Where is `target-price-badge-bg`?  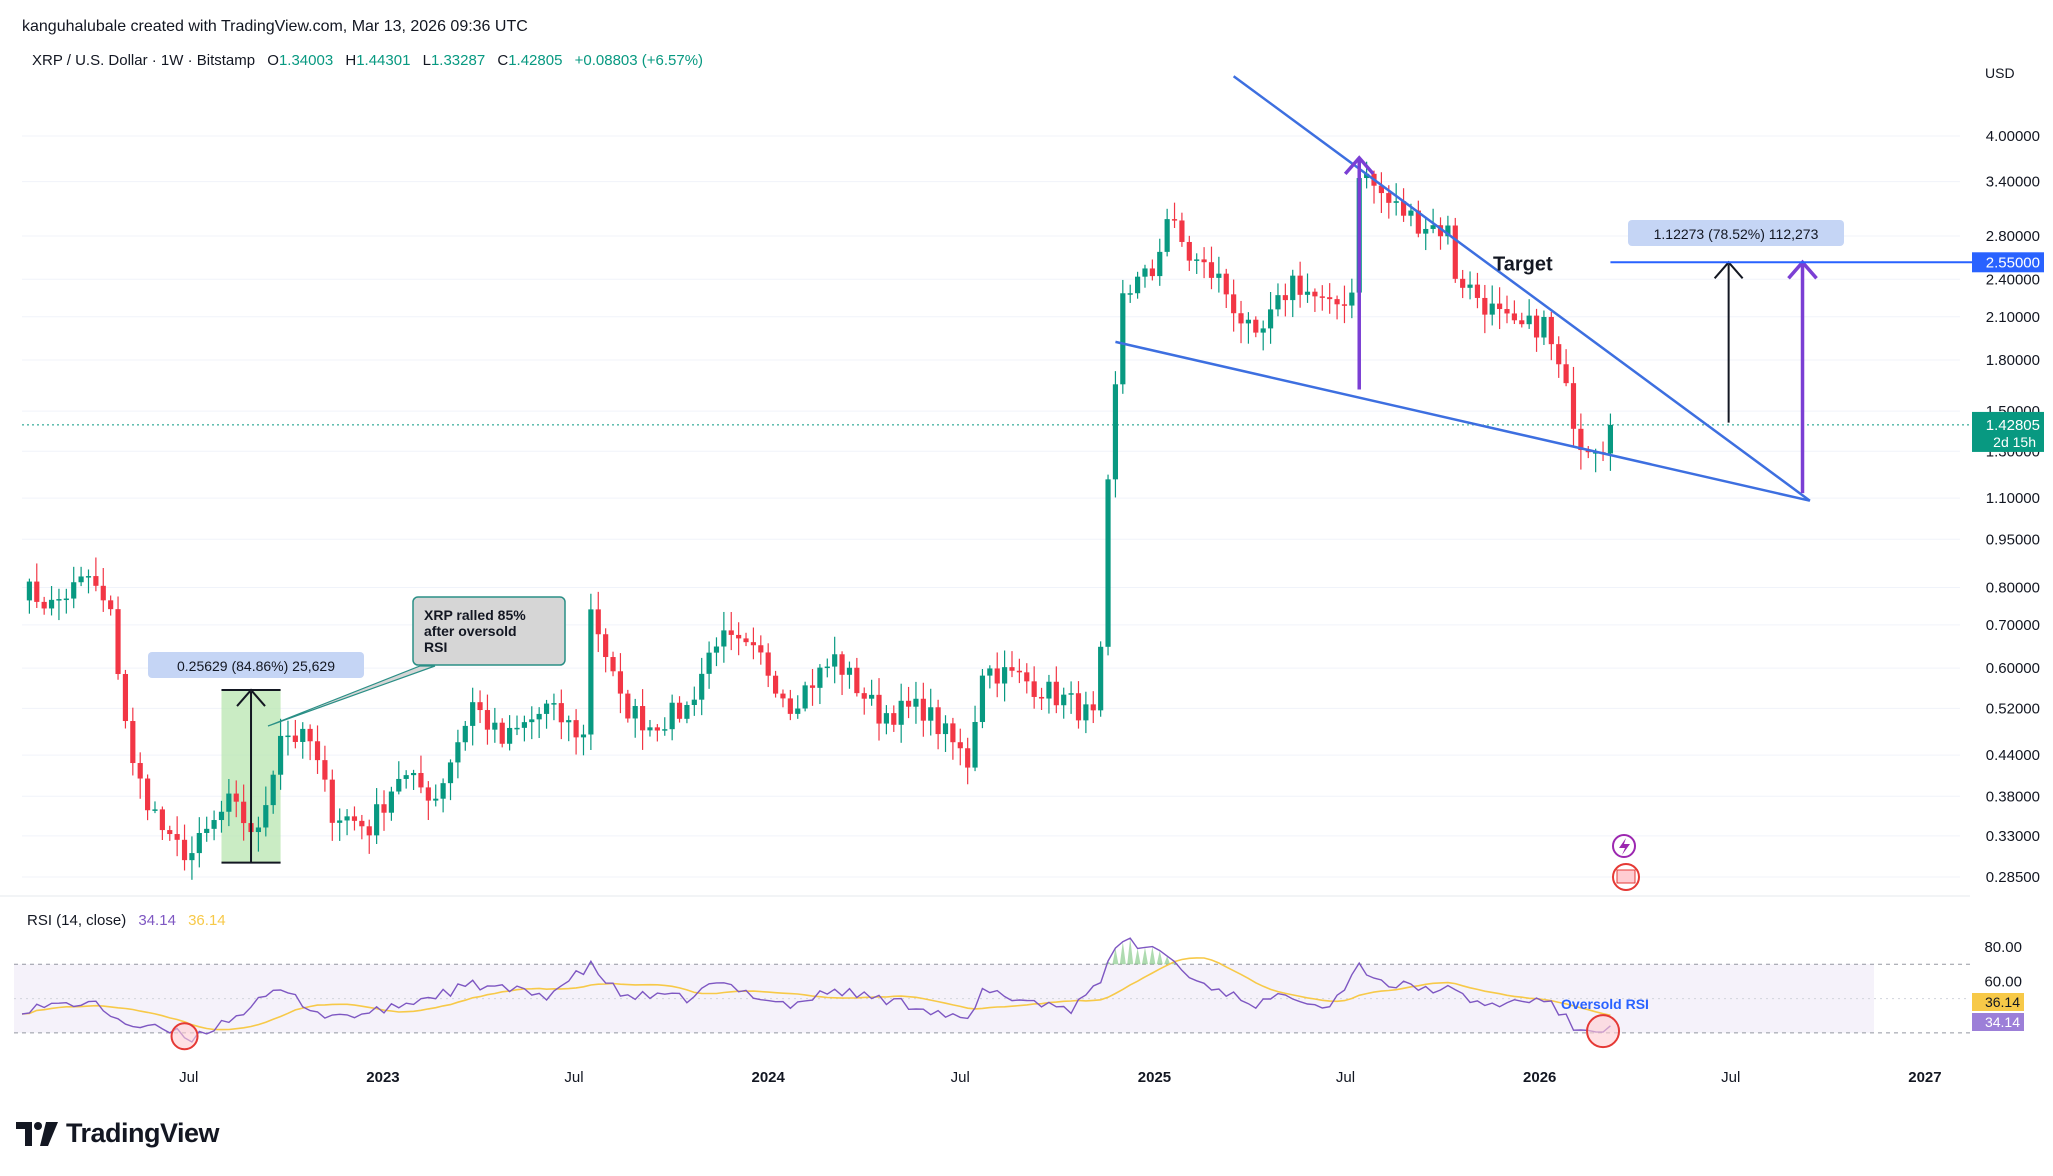 target-price-badge-bg is located at coordinates (2008, 262).